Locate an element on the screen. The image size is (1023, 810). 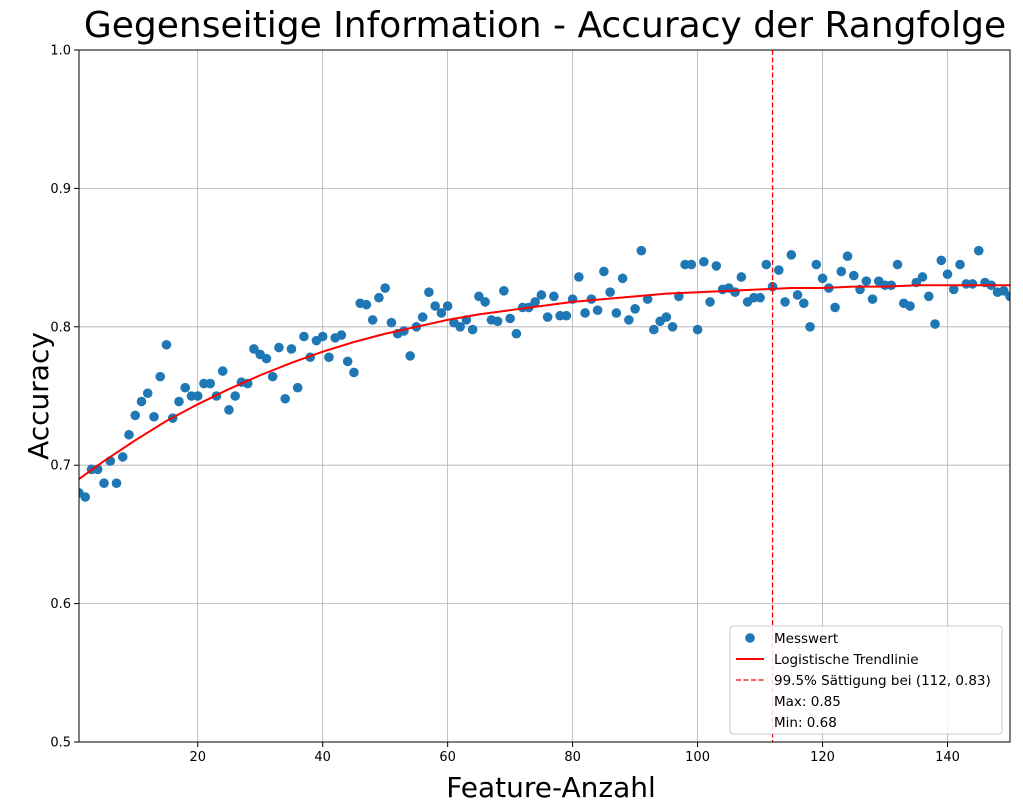
y-tick-label: 0.8 is located at coordinates (60, 327).